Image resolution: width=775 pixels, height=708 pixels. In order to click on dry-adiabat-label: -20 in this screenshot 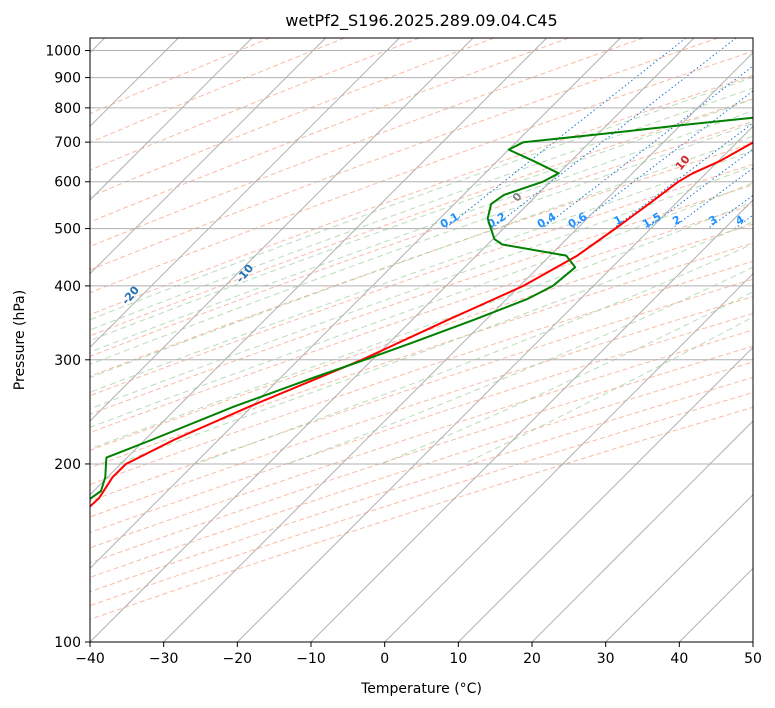, I will do `click(130, 295)`.